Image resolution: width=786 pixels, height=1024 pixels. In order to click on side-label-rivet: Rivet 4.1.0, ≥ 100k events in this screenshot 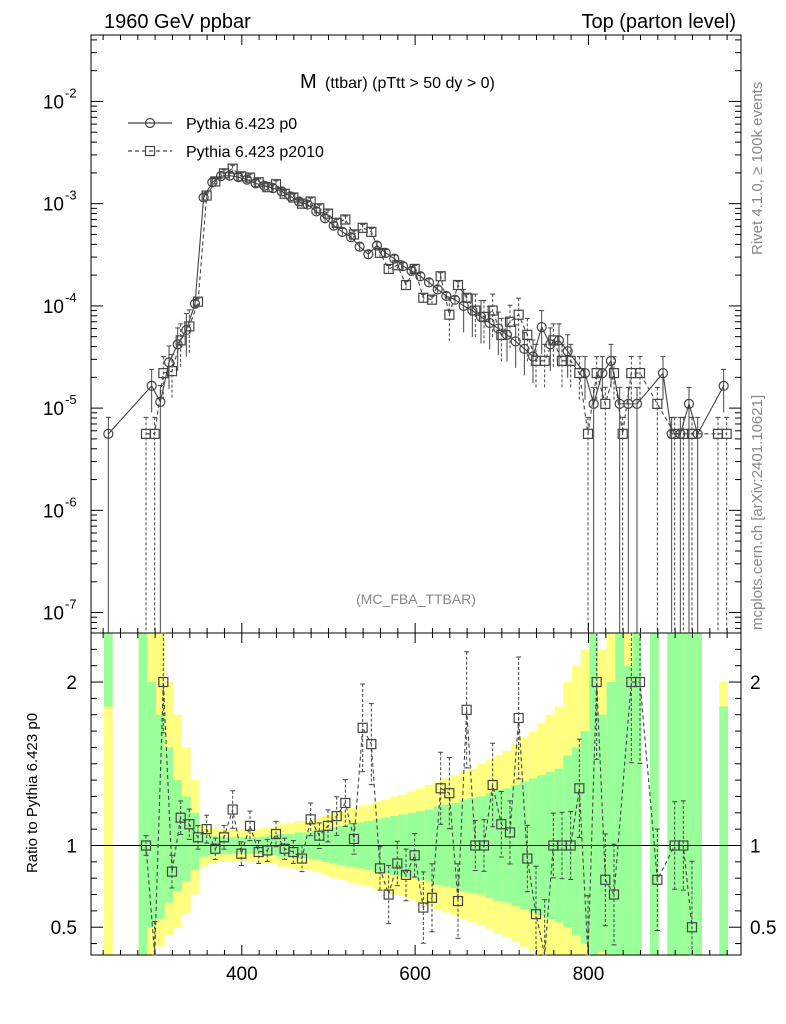, I will do `click(757, 168)`.